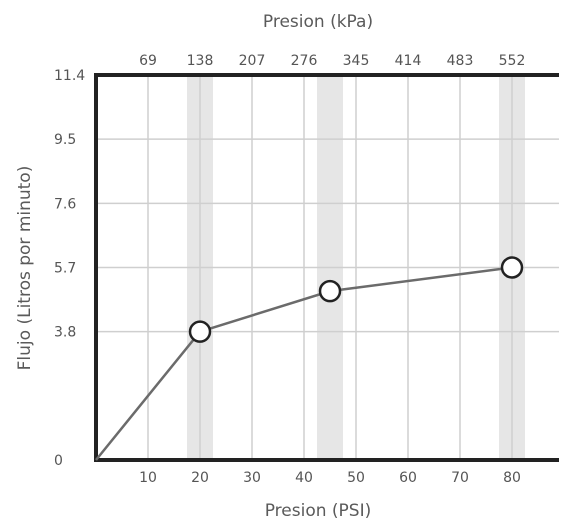  Describe the element at coordinates (252, 61) in the screenshot. I see `x2-tick-label: 207` at that location.